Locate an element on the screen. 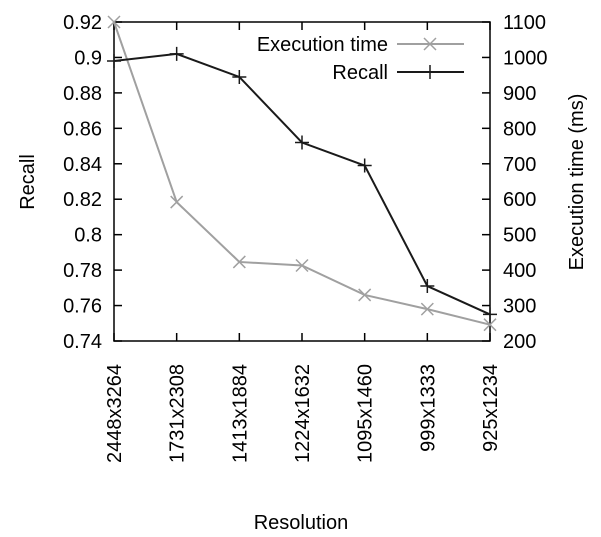 This screenshot has height=537, width=601. y-axis-title: Recall is located at coordinates (28, 182).